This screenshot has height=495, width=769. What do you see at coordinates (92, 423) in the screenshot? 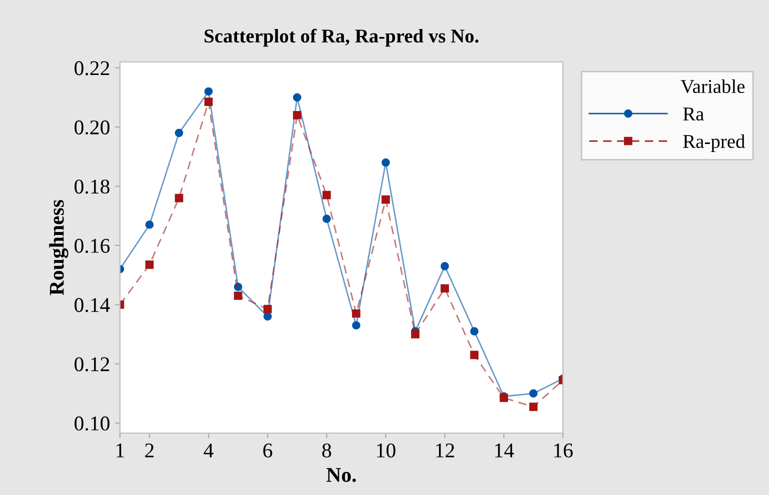
I see `y-tick-label: 0.10` at bounding box center [92, 423].